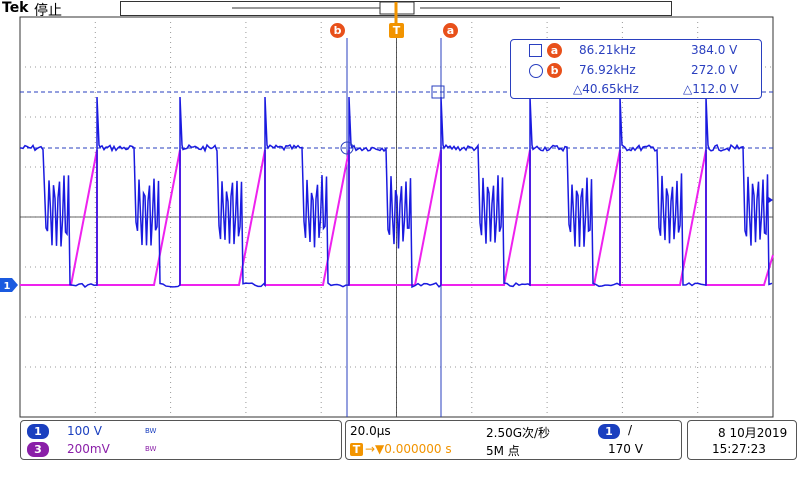 The image size is (800, 480). What do you see at coordinates (396, 30) in the screenshot?
I see `trigger-label: T` at bounding box center [396, 30].